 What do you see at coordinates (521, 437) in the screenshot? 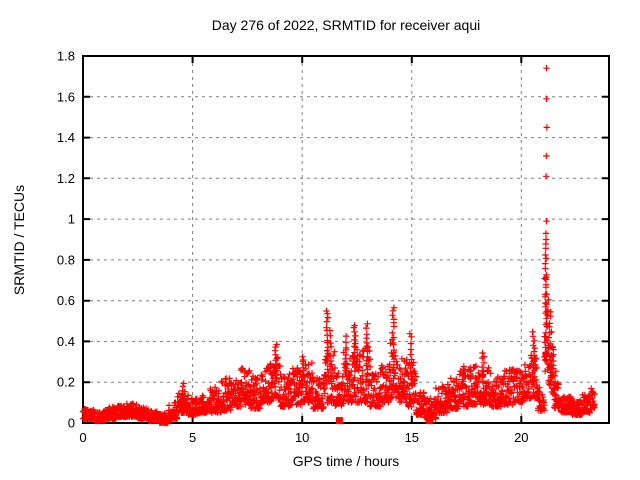
I see `x-tick-label: 20` at bounding box center [521, 437].